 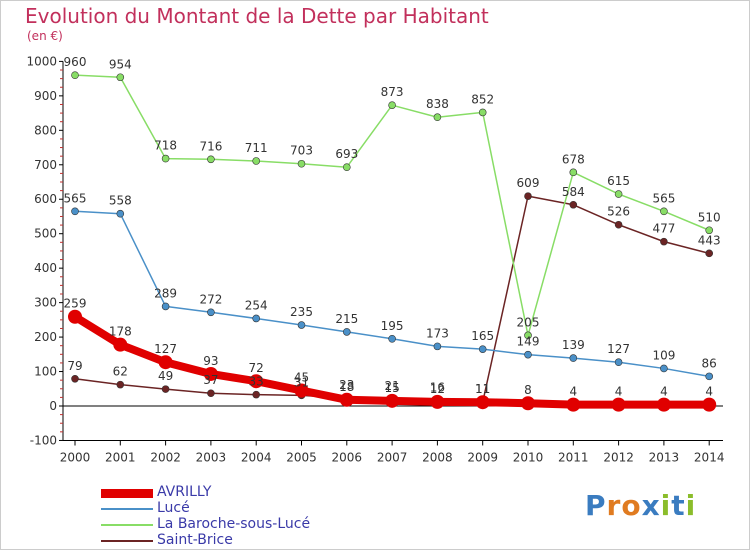 What do you see at coordinates (528, 183) in the screenshot?
I see `data-label: 609` at bounding box center [528, 183].